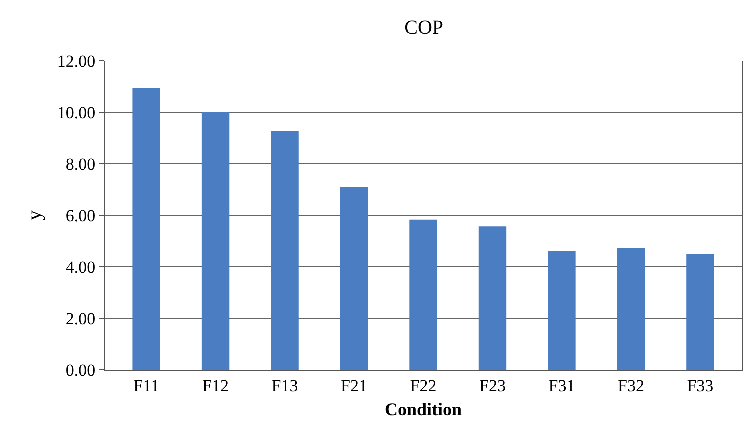 Image resolution: width=744 pixels, height=439 pixels. Describe the element at coordinates (216, 386) in the screenshot. I see `x-tick-label: F12` at that location.